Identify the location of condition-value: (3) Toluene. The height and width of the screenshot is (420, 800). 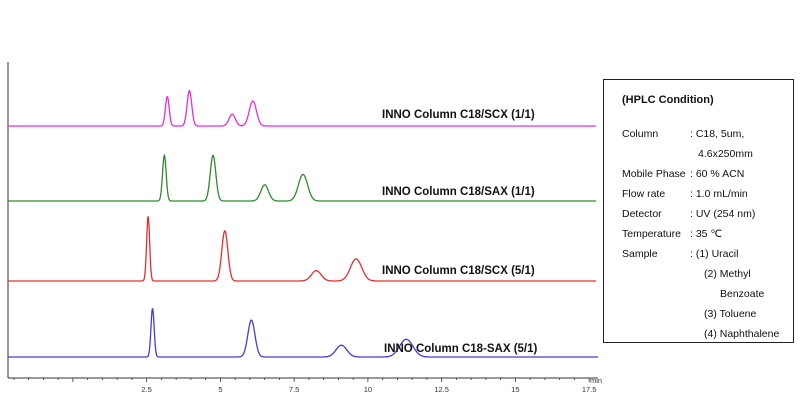
(730, 314).